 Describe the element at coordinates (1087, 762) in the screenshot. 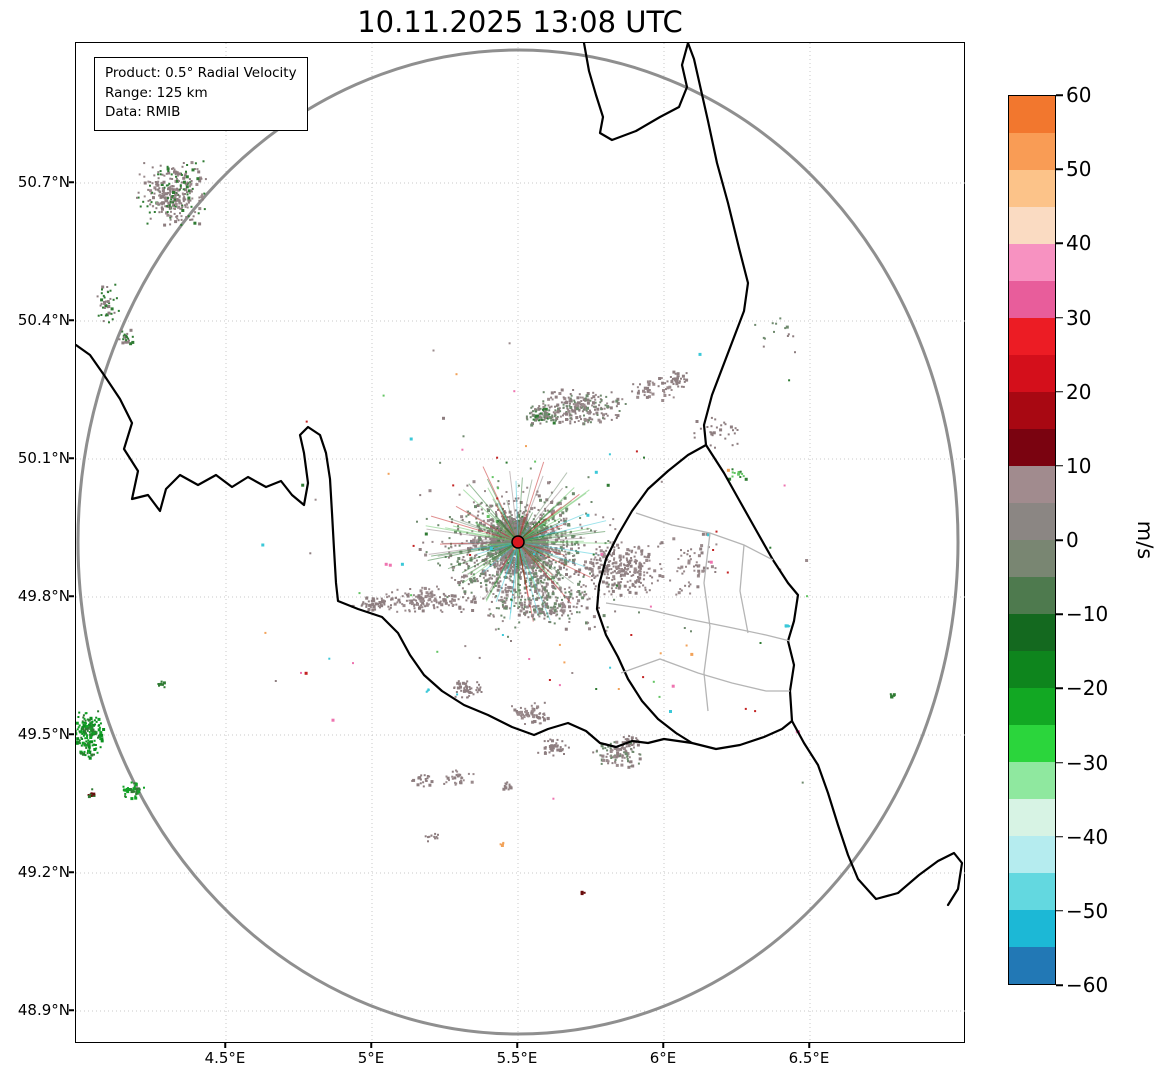

I see `colorbar-tick-label: −30` at that location.